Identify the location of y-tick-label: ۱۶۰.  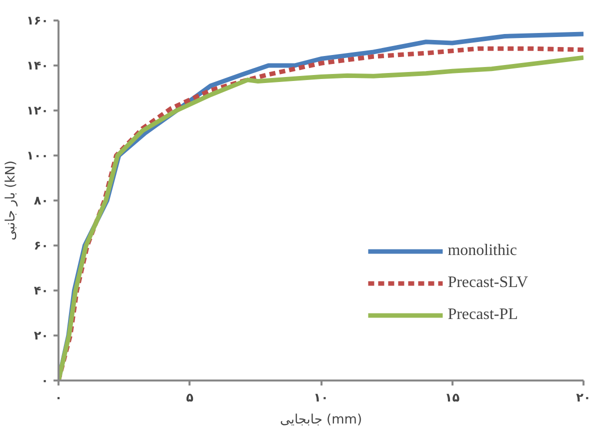
(37, 21).